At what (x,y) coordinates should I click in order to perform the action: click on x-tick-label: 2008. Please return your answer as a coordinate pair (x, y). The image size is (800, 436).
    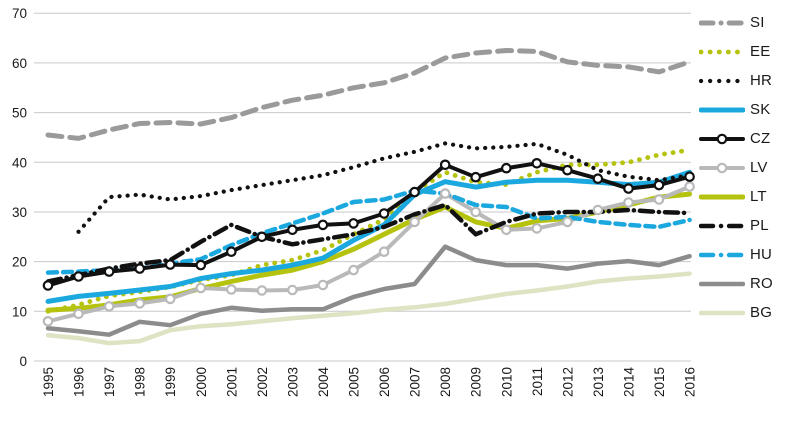
    Looking at the image, I should click on (445, 382).